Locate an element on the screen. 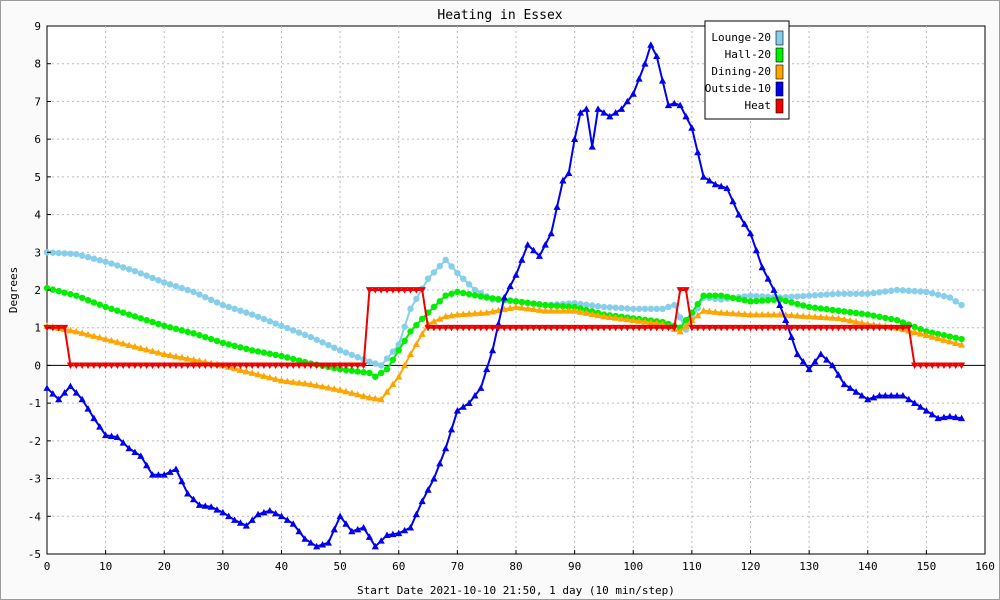 Image resolution: width=1000 pixels, height=600 pixels. y-tick-label: 4 is located at coordinates (37, 215).